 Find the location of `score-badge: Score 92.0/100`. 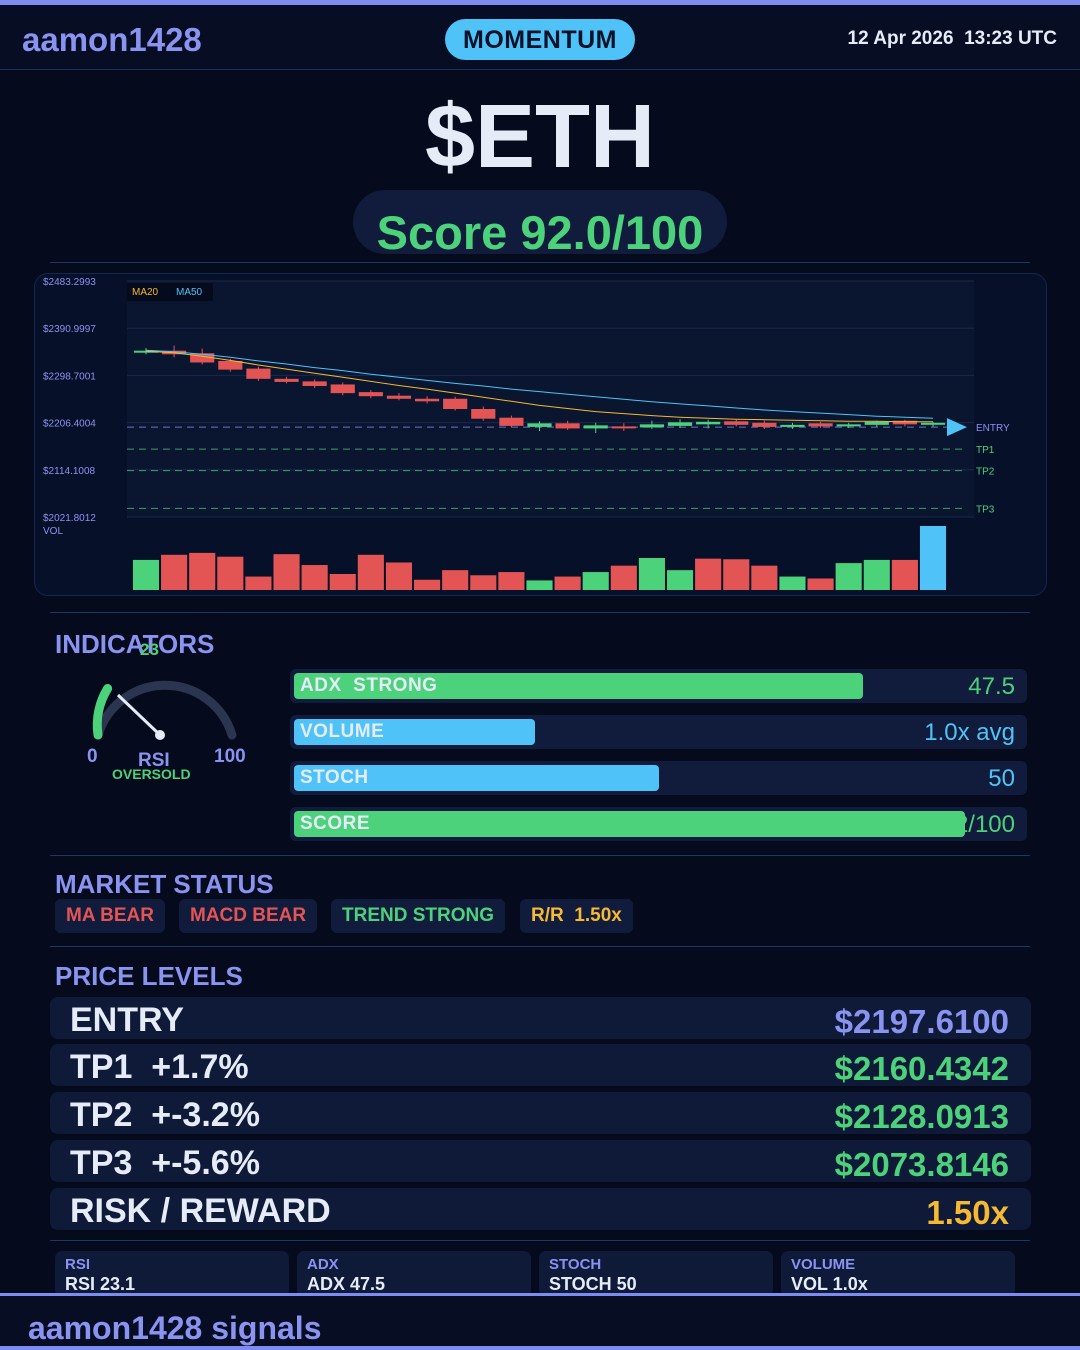

score-badge: Score 92.0/100 is located at coordinates (540, 222).